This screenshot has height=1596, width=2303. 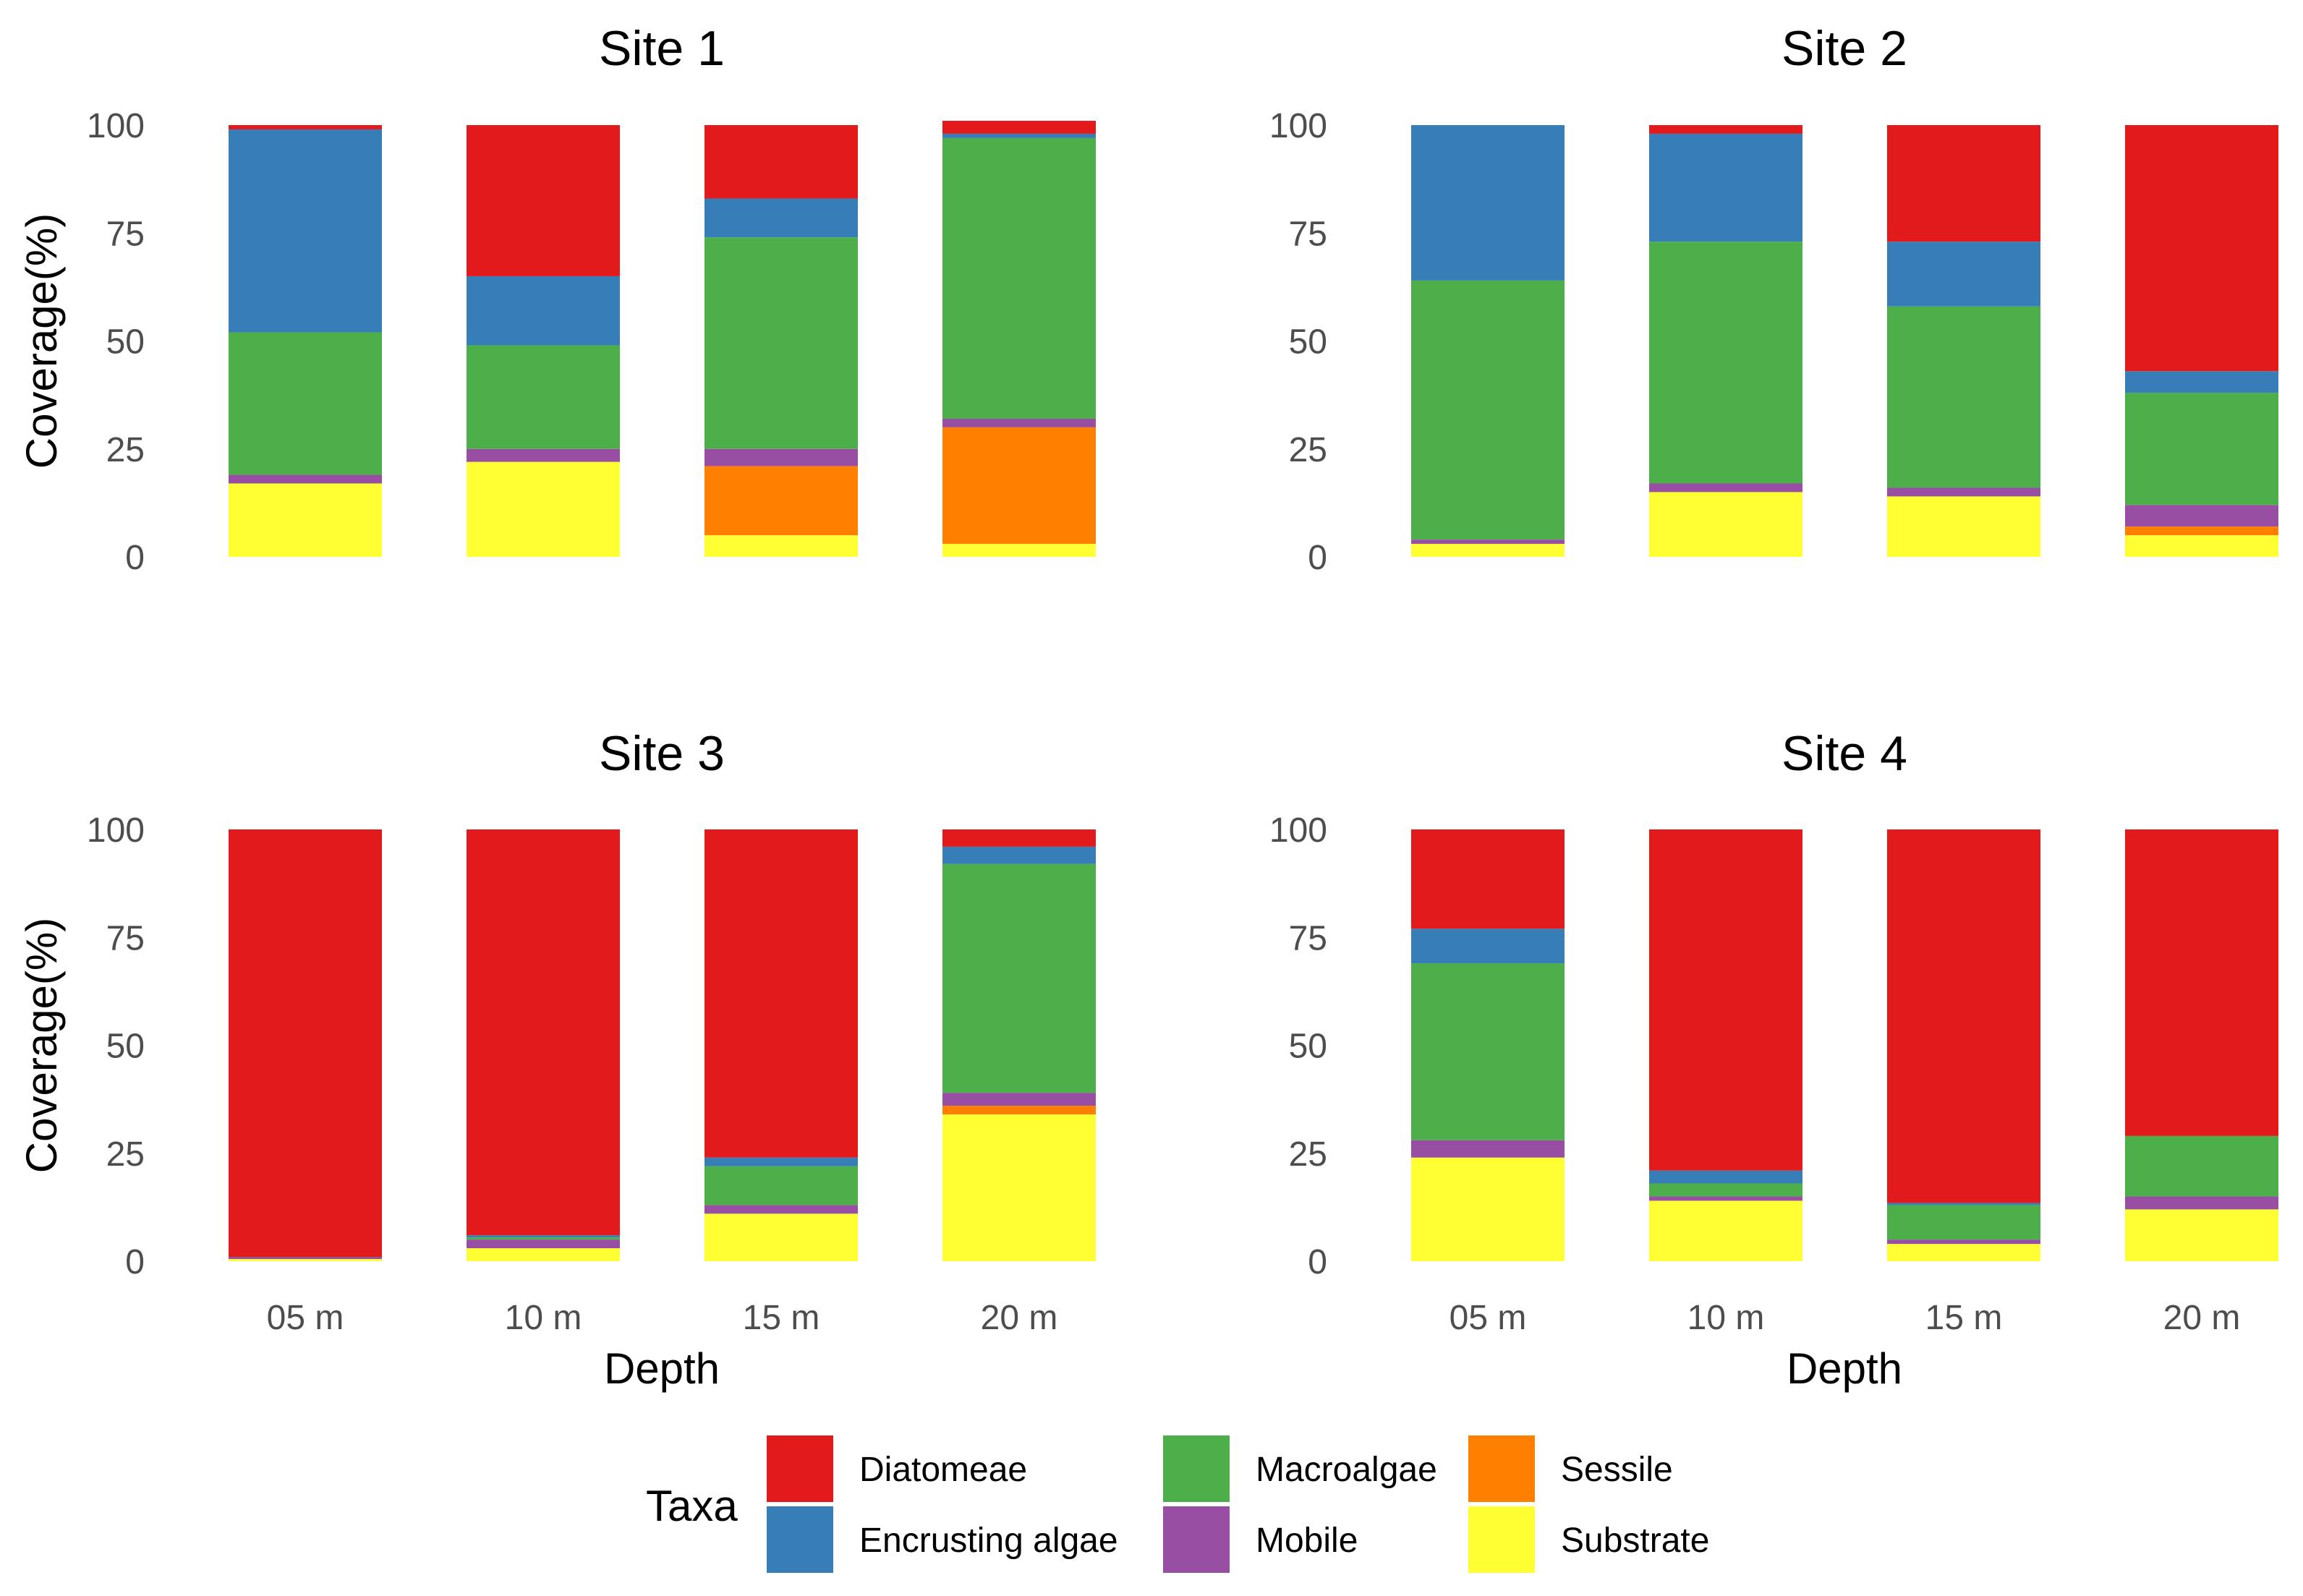 I want to click on y-tick-label: 75, so click(x=125, y=938).